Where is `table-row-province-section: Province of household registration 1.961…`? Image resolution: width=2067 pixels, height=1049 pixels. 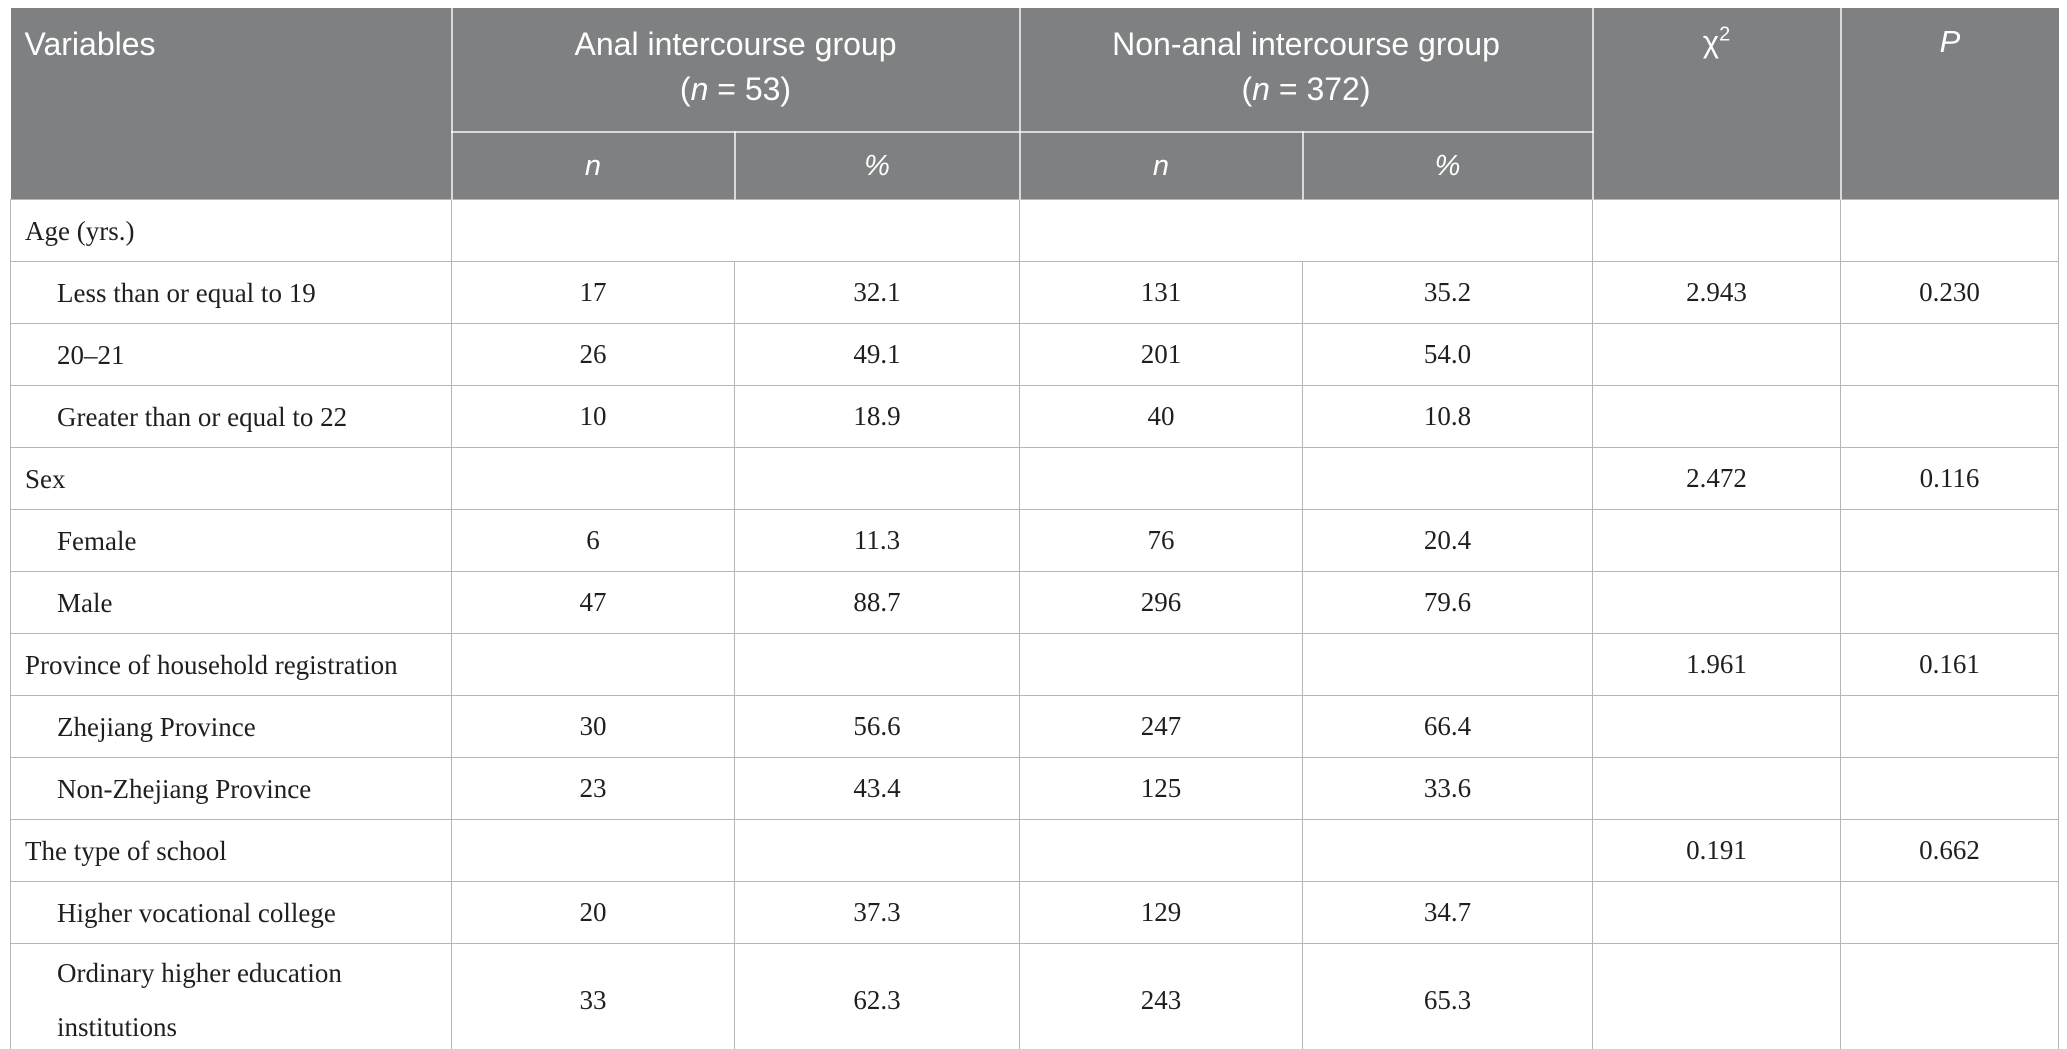
table-row-province-section: Province of household registration 1.961… is located at coordinates (1034, 664).